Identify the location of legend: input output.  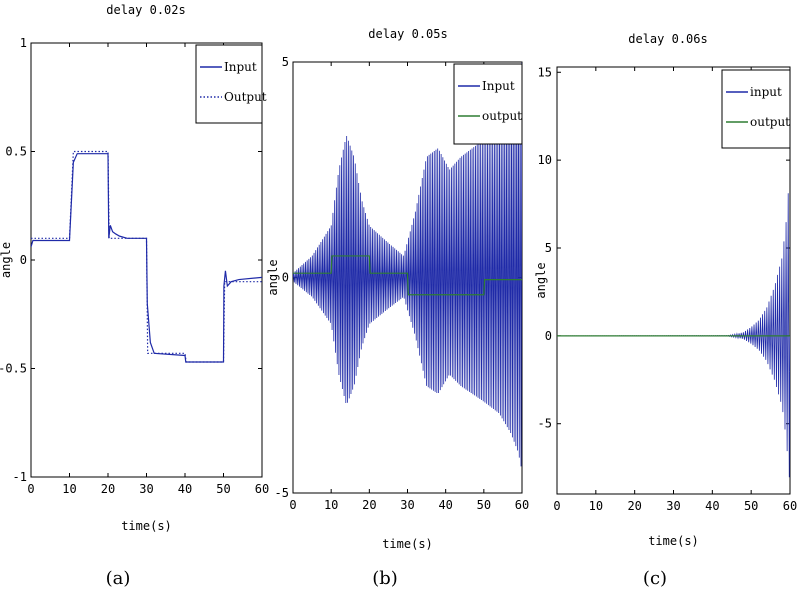
(756, 109).